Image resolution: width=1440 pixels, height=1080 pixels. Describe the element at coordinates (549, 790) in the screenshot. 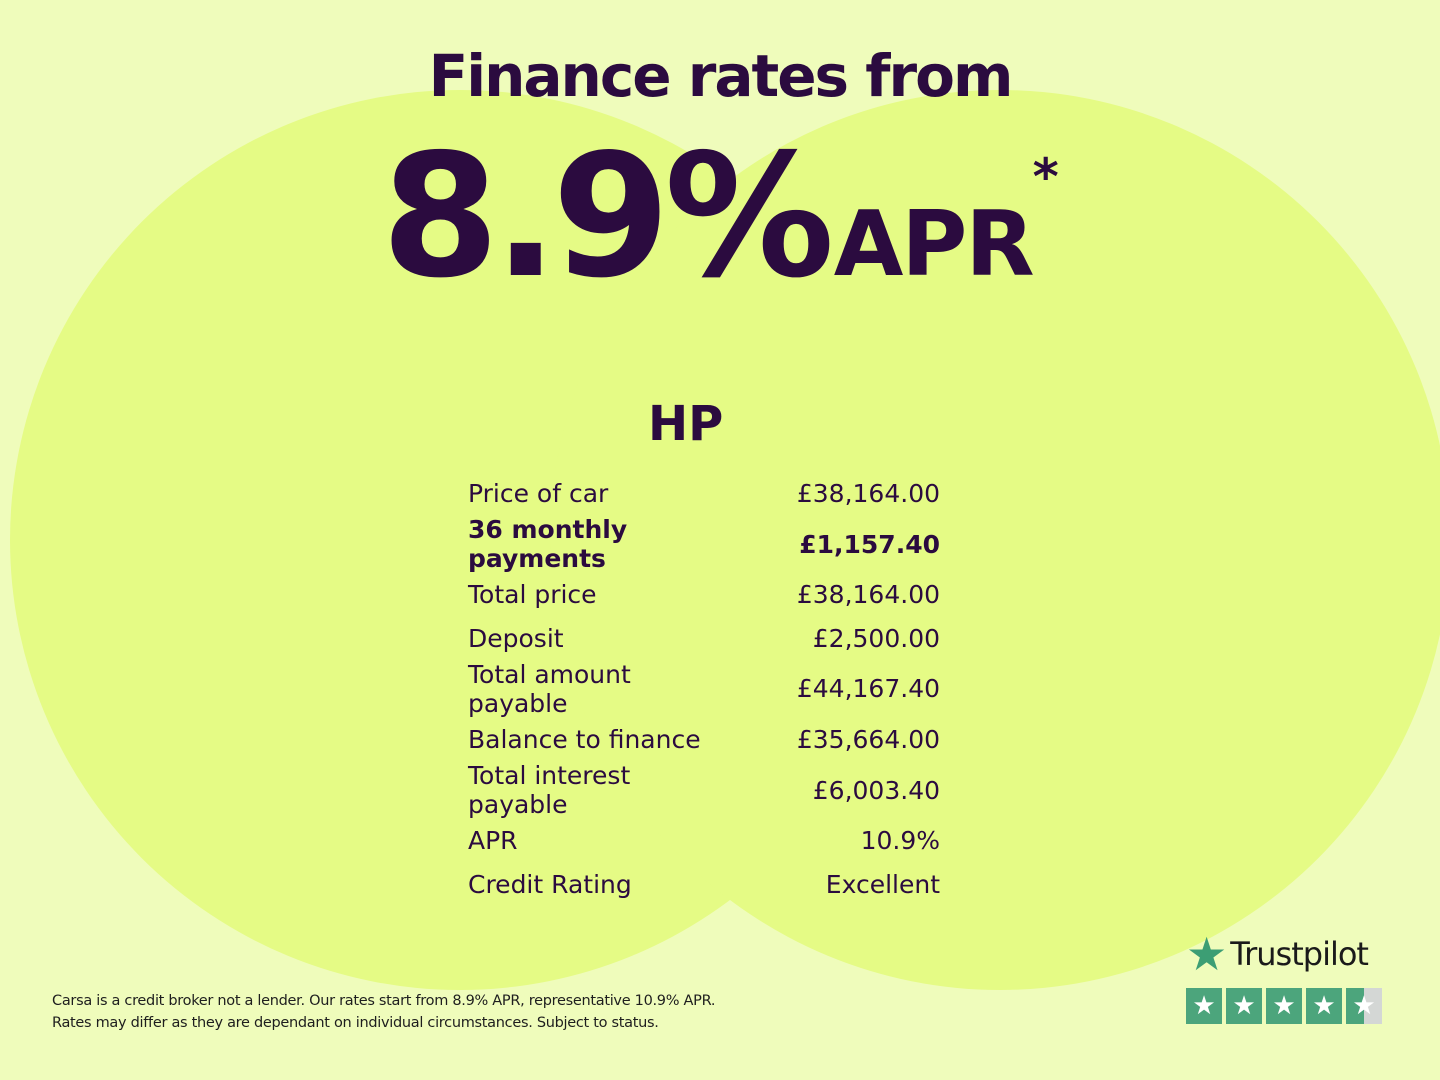

I see `row-label: Total interest payable` at that location.